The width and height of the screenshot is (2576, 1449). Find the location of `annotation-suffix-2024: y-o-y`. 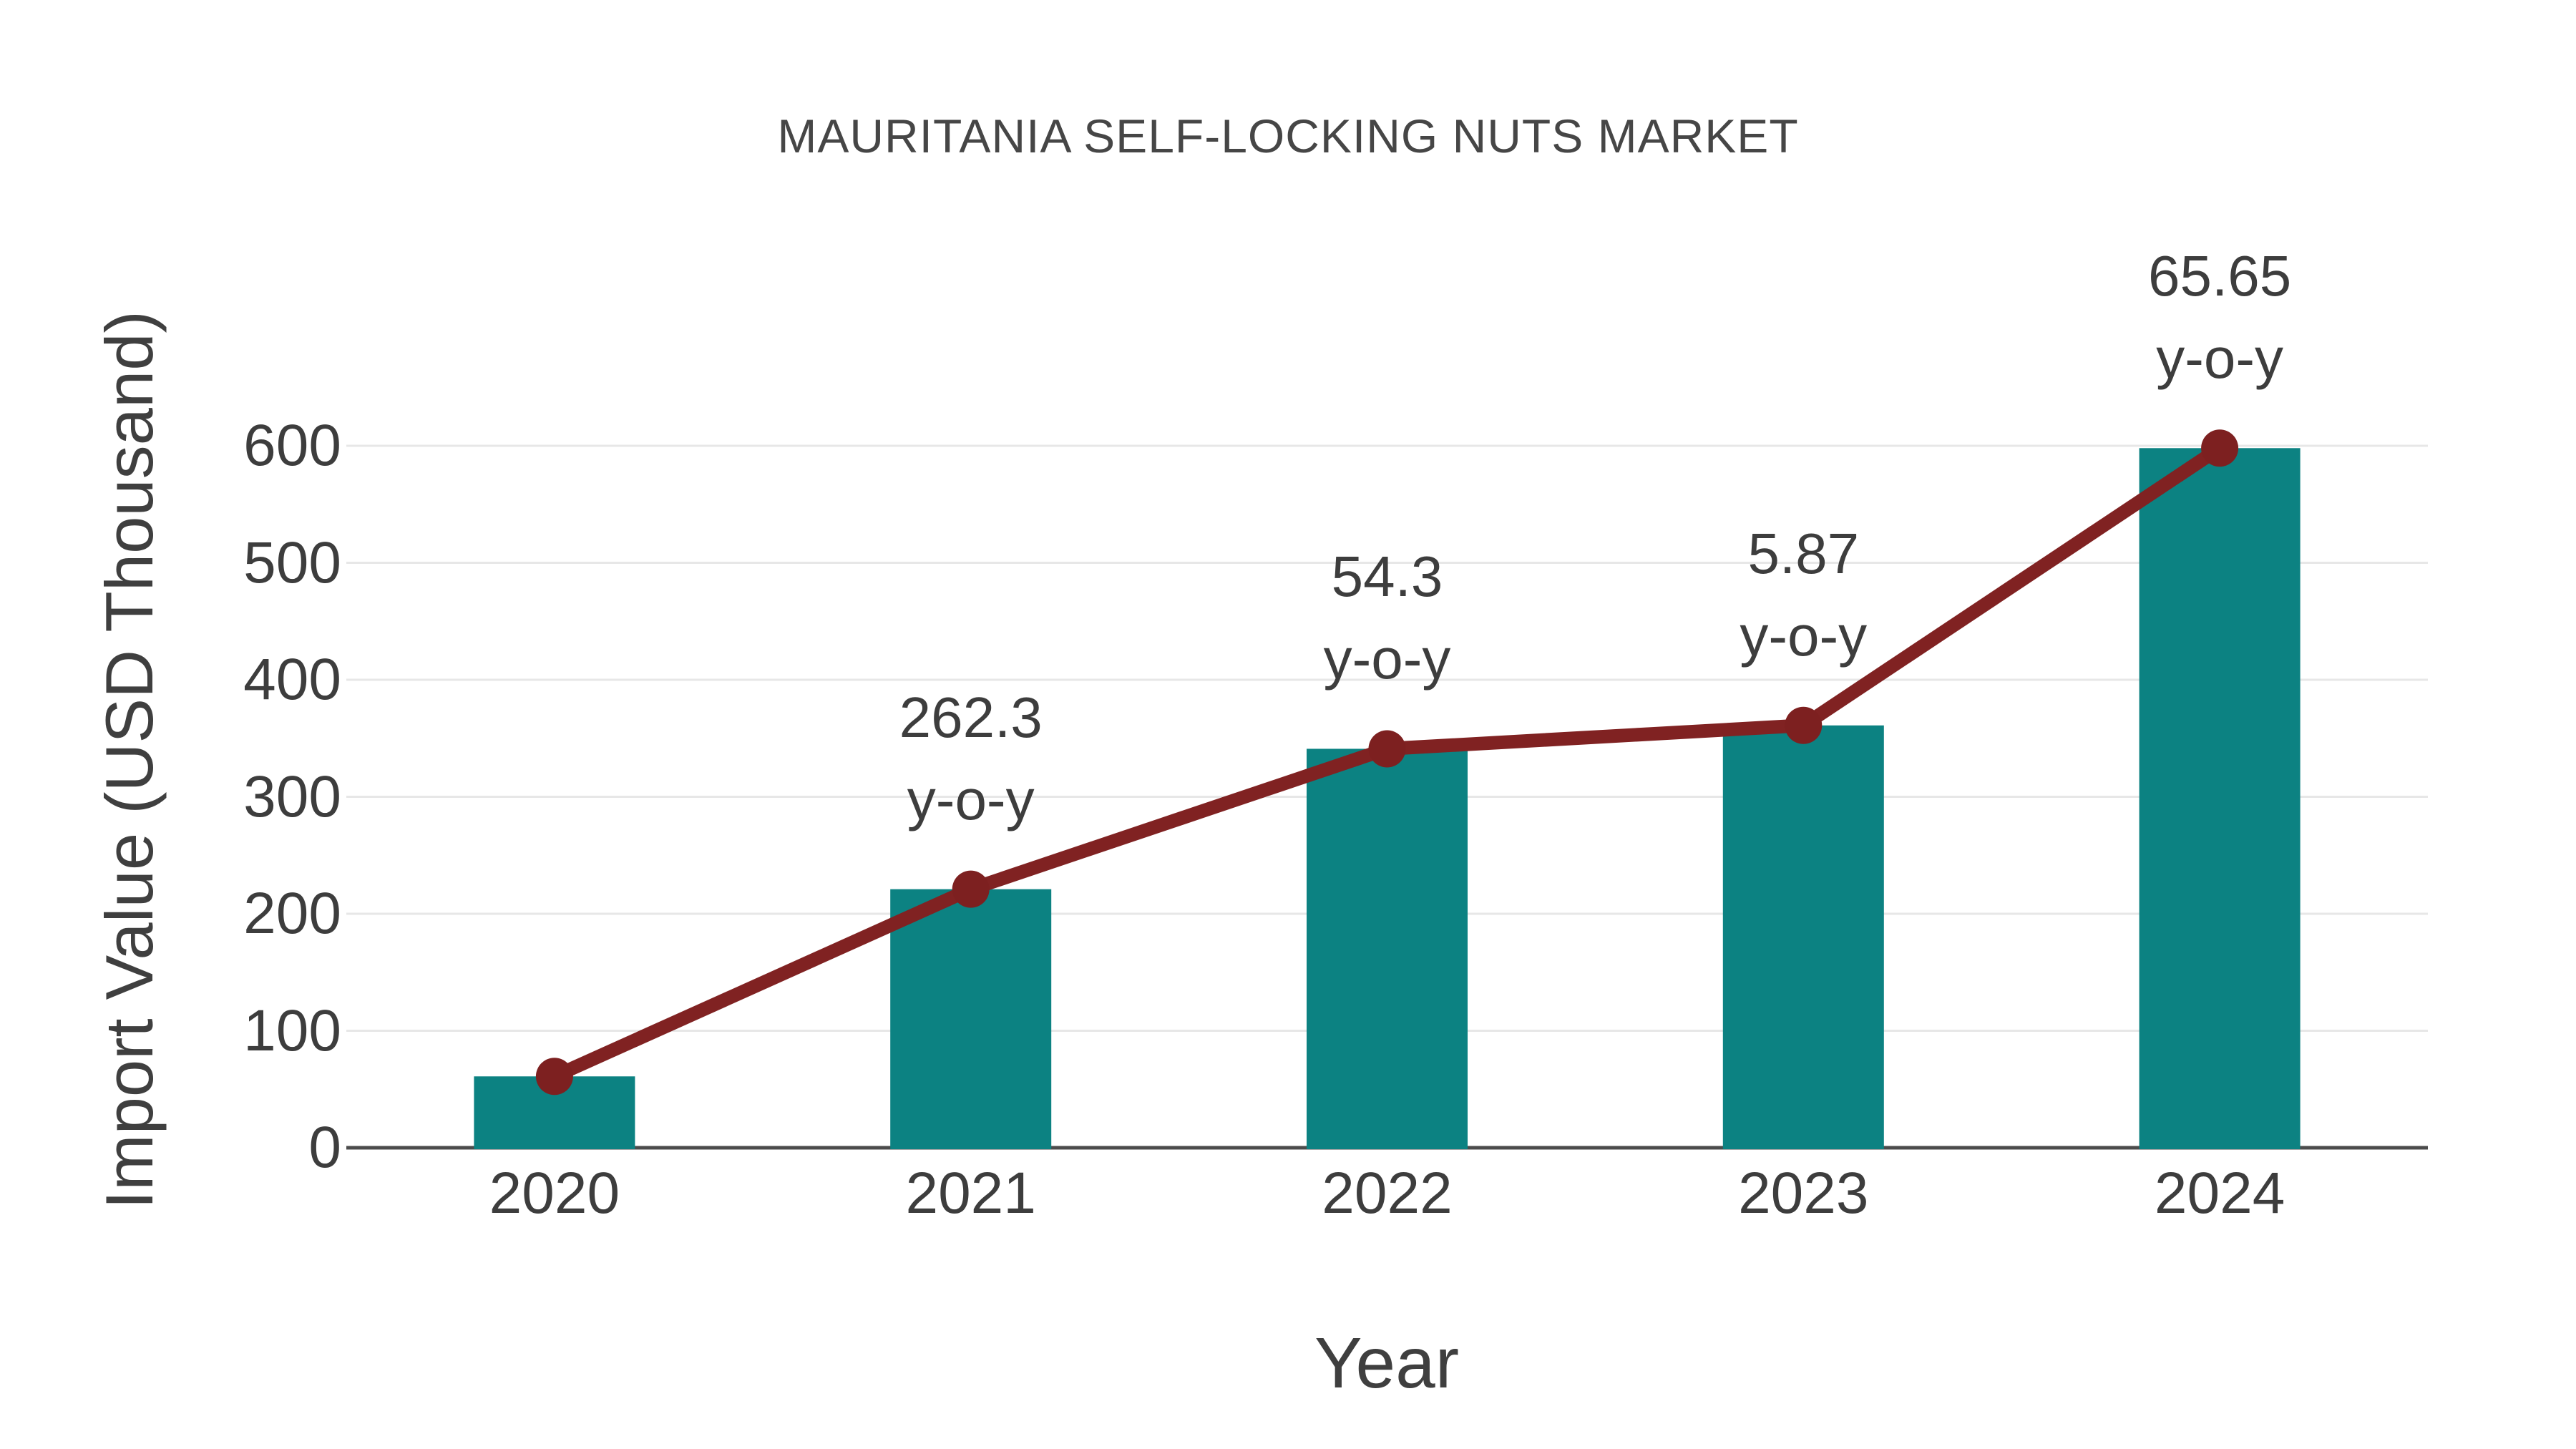

annotation-suffix-2024: y-o-y is located at coordinates (2219, 358).